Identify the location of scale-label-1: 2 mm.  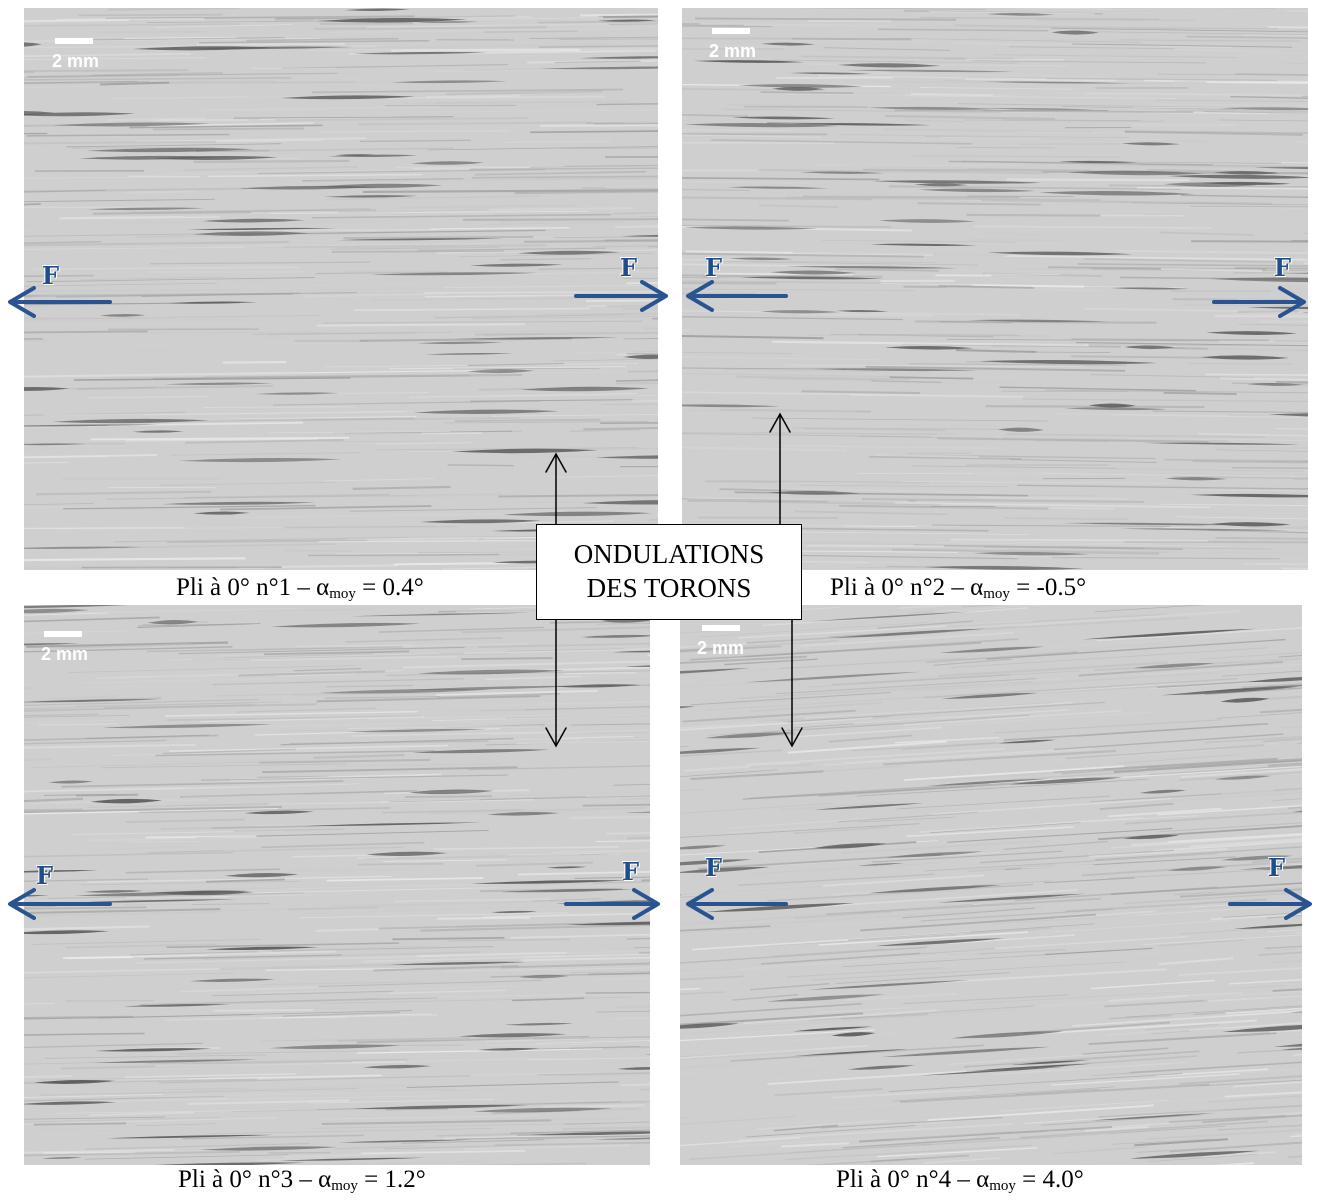
(76, 61).